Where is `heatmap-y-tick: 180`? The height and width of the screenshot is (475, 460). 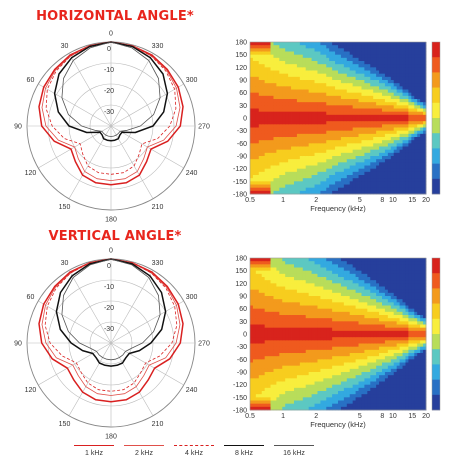
heatmap-y-tick: 180 is located at coordinates (241, 43).